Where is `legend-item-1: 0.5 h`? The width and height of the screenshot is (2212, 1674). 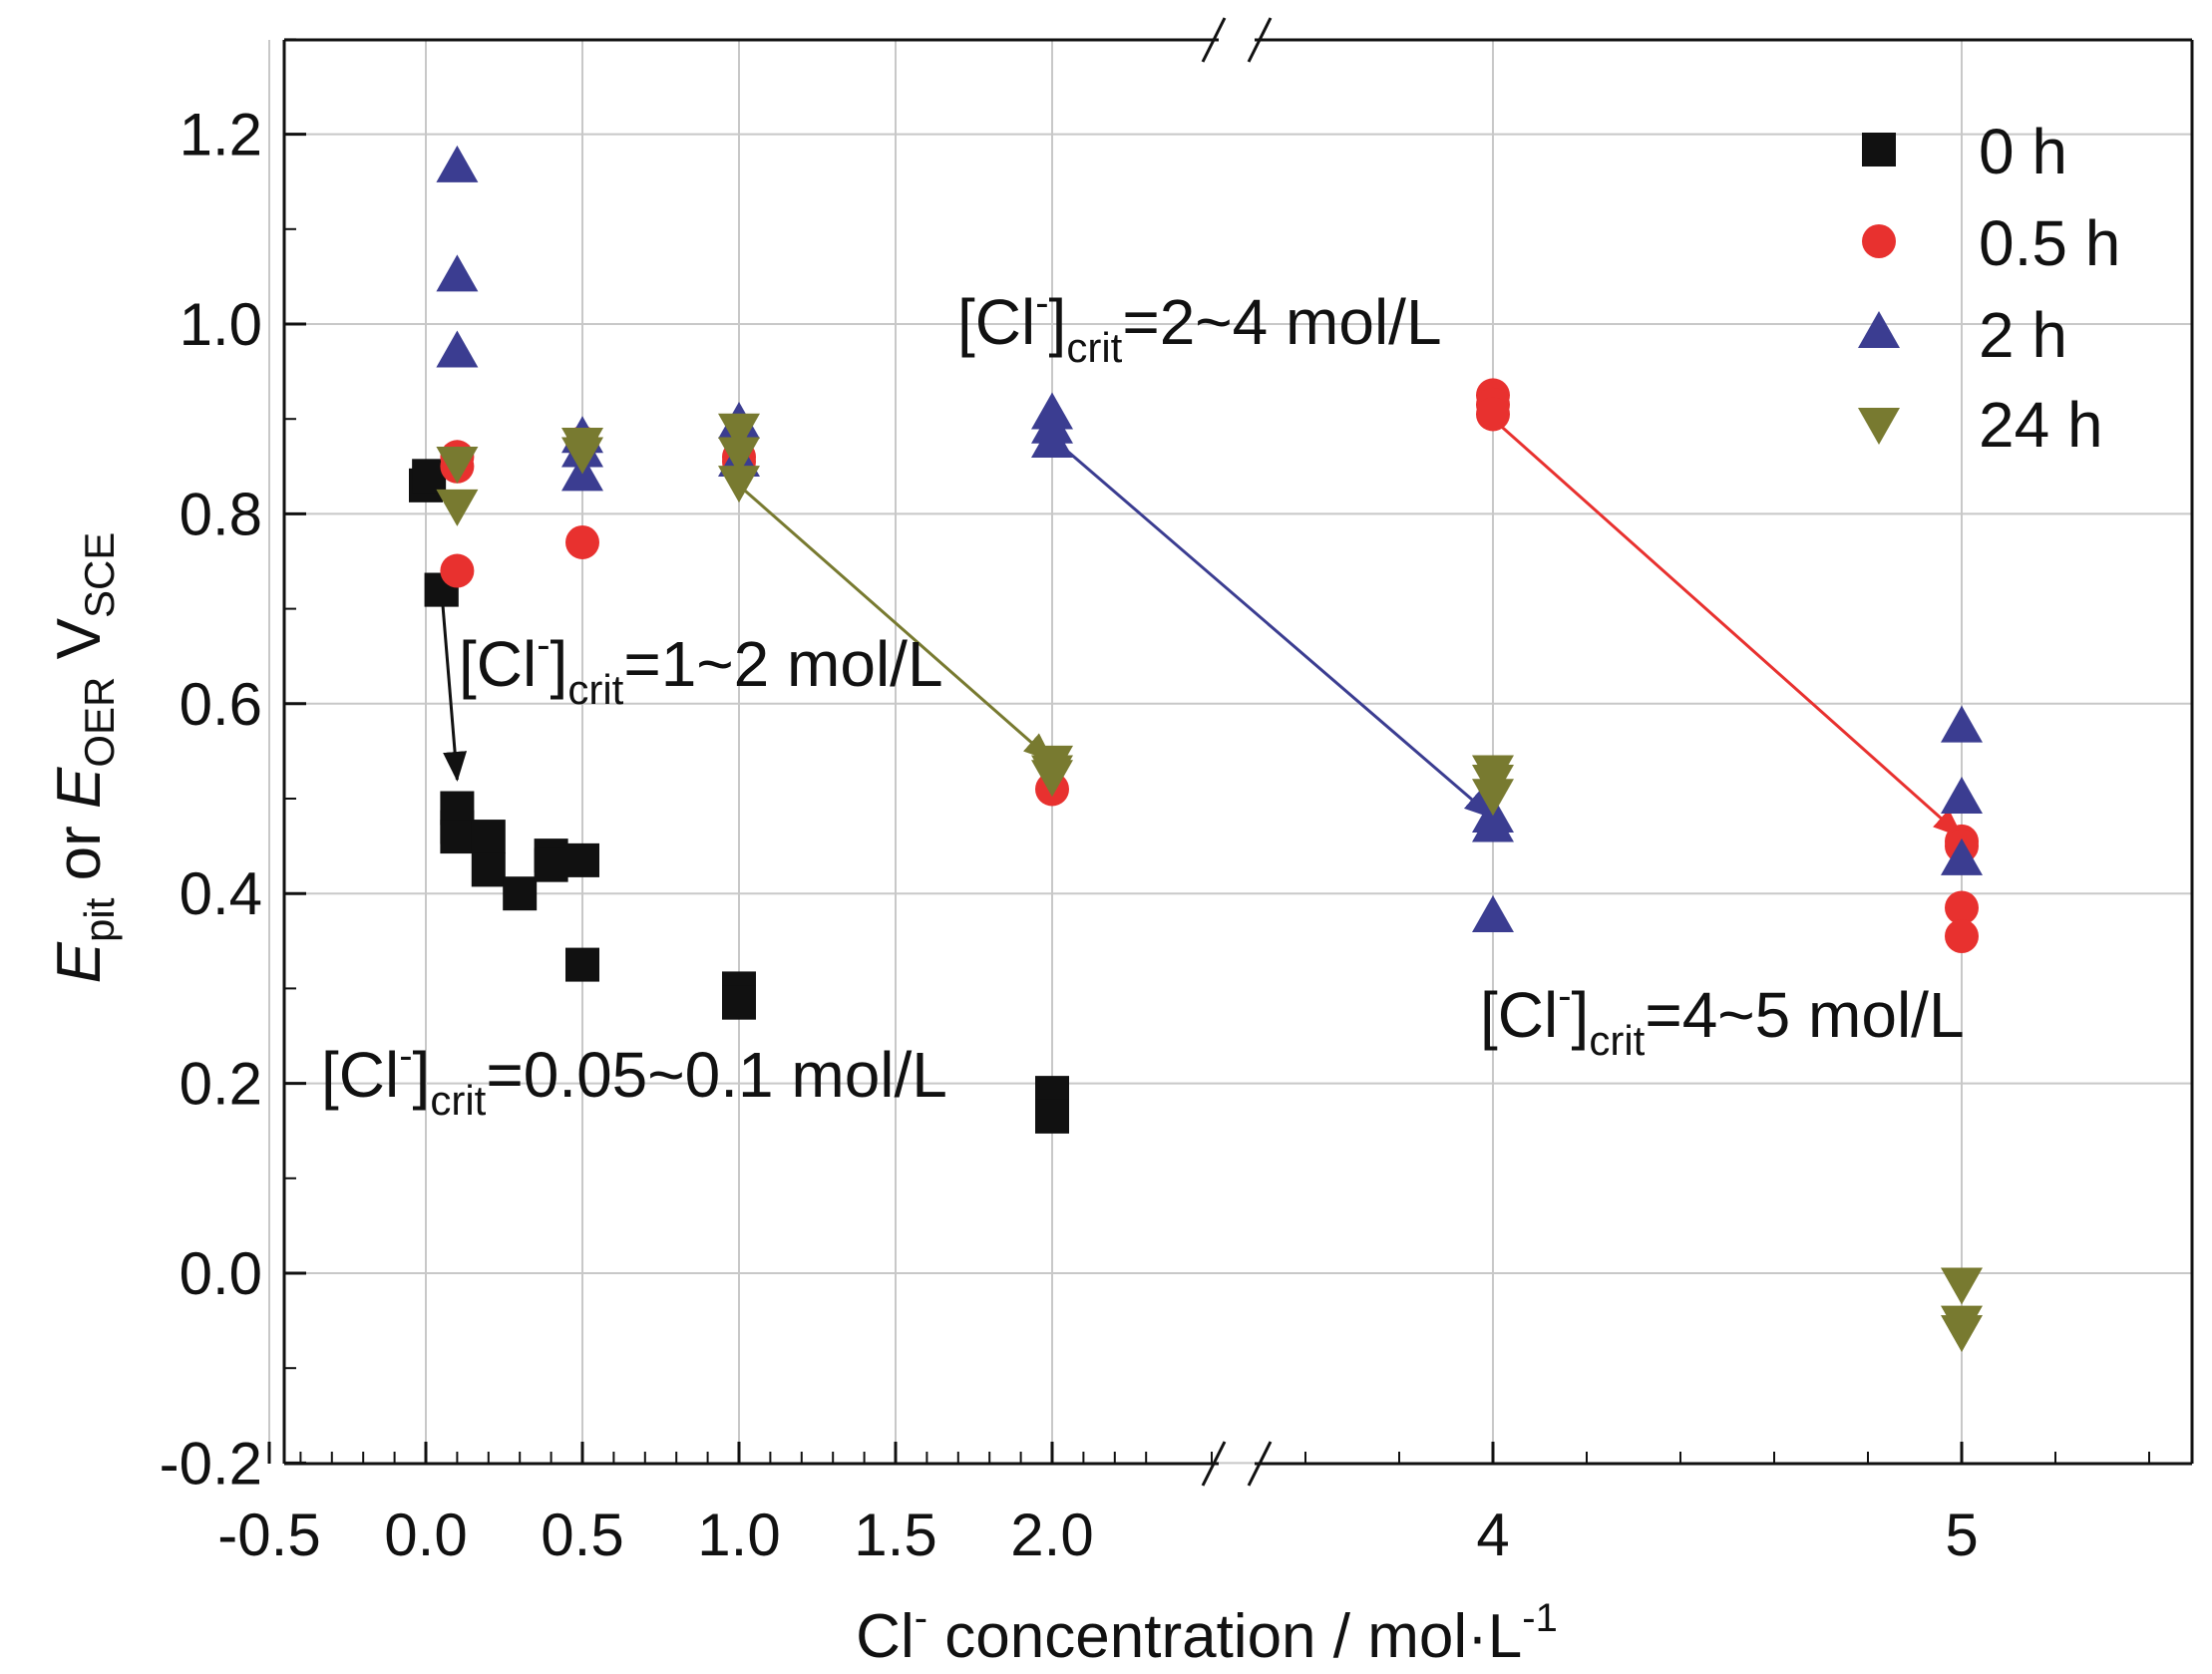
legend-item-1: 0.5 h is located at coordinates (1991, 243).